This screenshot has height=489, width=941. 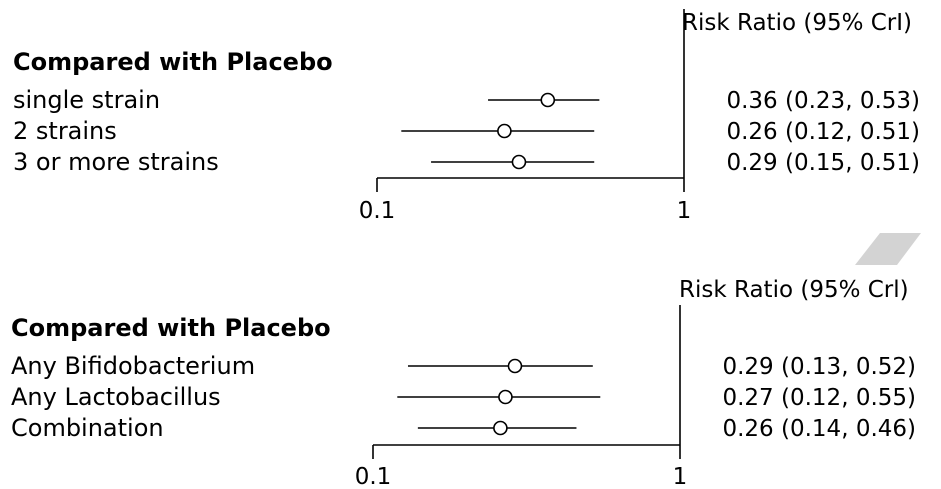 What do you see at coordinates (466, 131) in the screenshot?
I see `forest-row: 2 strains 0.26 (0.12, 0.51)` at bounding box center [466, 131].